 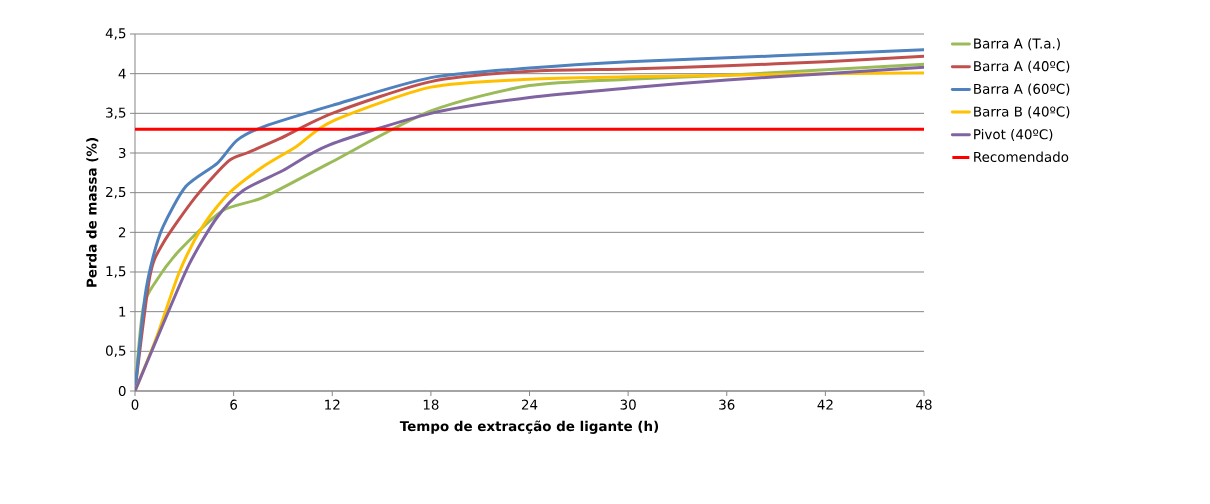 I want to click on y-tick-label: 1, so click(x=122, y=311).